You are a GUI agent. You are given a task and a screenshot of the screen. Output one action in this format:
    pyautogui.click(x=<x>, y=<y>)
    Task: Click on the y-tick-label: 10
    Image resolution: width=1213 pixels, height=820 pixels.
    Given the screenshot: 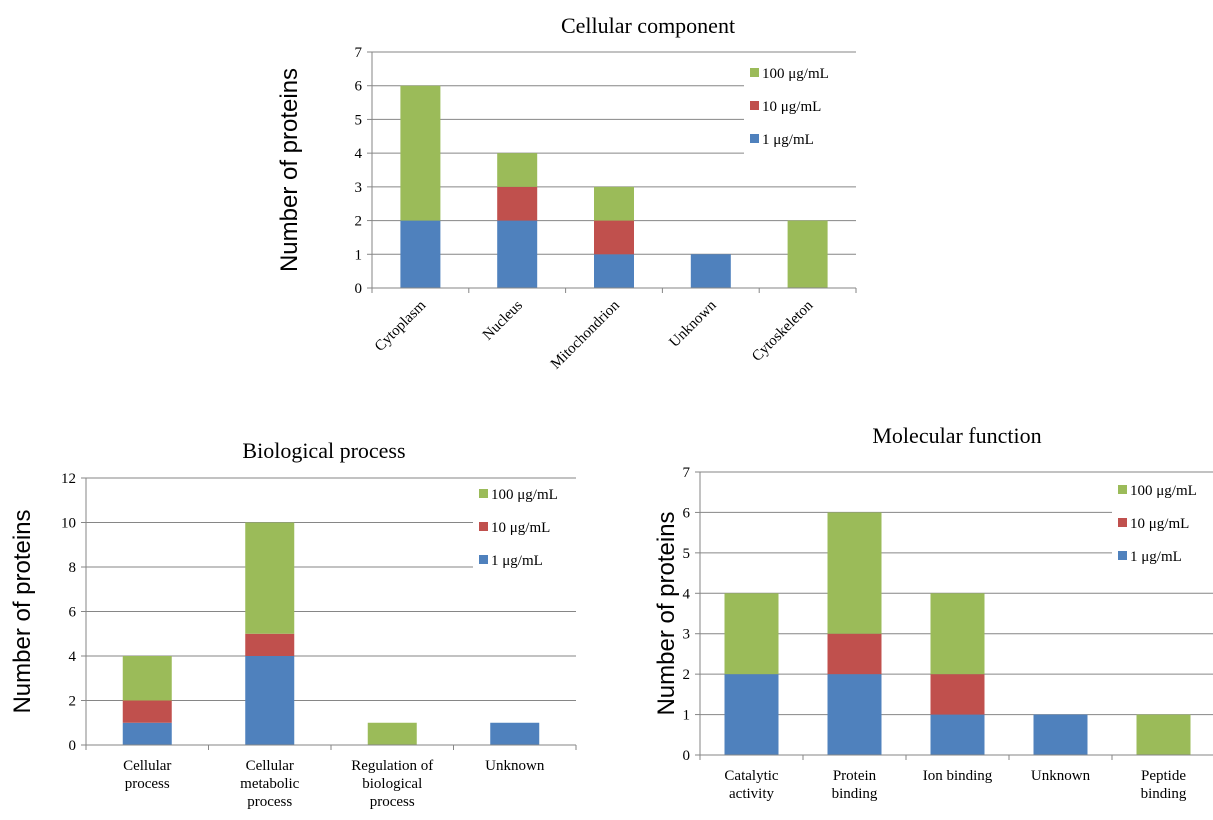 What is the action you would take?
    pyautogui.click(x=68, y=524)
    